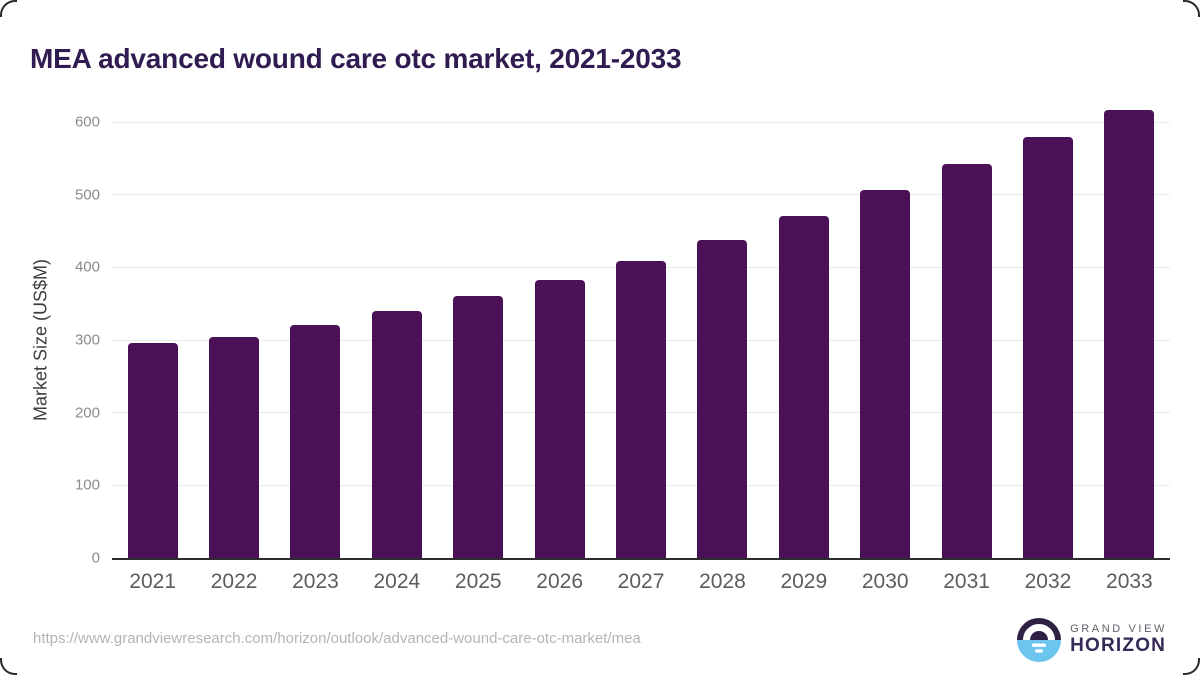 The width and height of the screenshot is (1200, 675). I want to click on bar-2032, so click(1047, 347).